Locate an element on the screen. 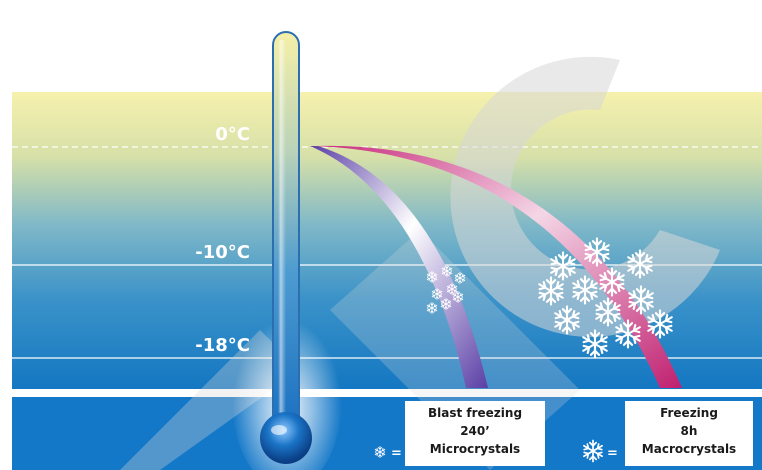 This screenshot has width=762, height=470. legend-box-blast is located at coordinates (475, 433).